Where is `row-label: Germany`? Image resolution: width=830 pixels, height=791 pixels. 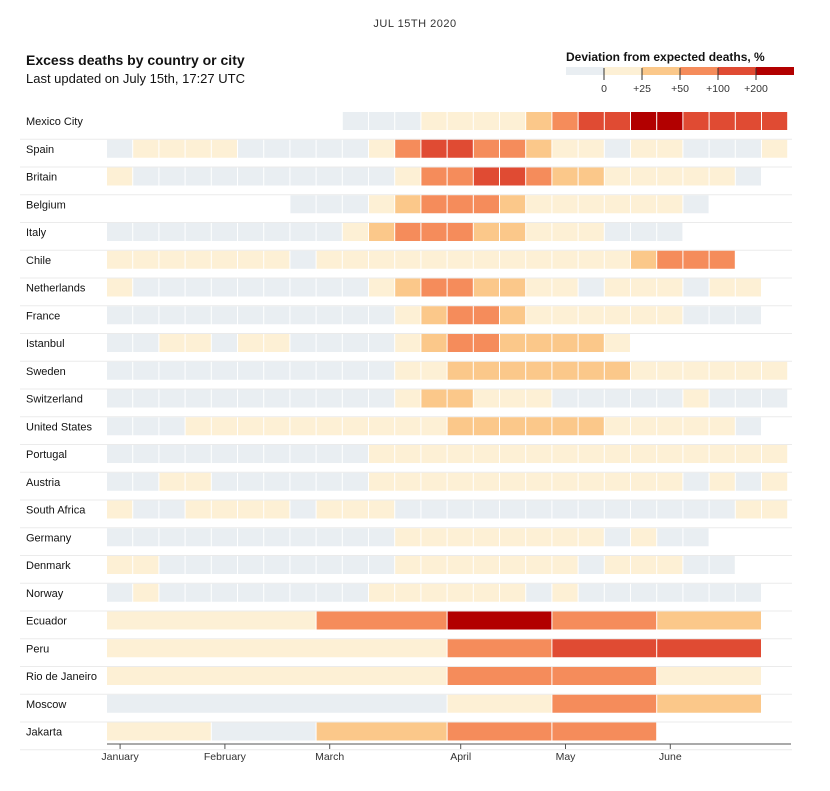
row-label: Germany is located at coordinates (49, 538).